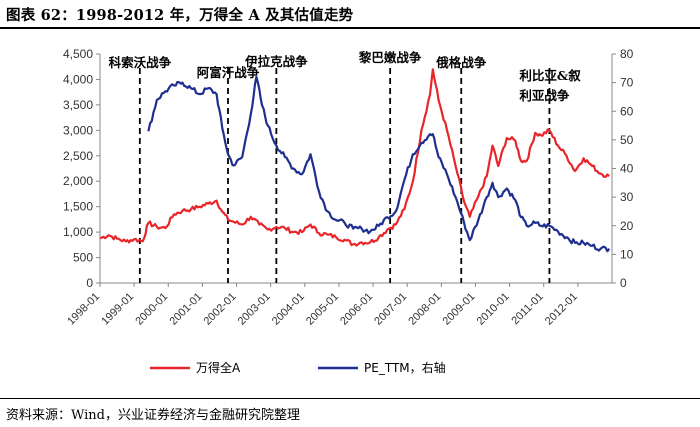 The height and width of the screenshot is (427, 700). I want to click on event-label-line: 利亚战争, so click(544, 95).